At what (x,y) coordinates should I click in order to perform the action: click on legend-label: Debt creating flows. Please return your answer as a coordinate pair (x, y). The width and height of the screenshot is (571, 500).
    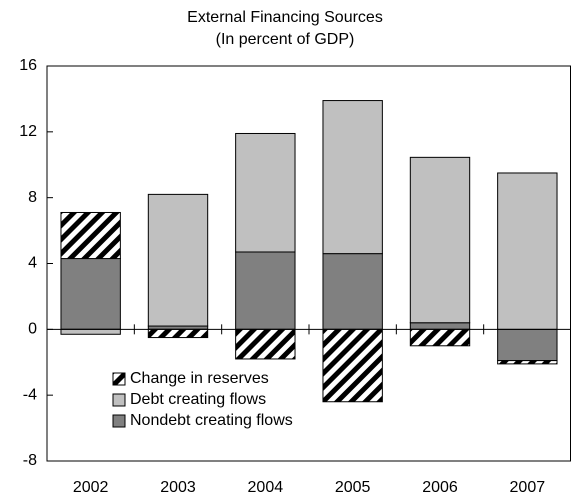
    Looking at the image, I should click on (198, 399).